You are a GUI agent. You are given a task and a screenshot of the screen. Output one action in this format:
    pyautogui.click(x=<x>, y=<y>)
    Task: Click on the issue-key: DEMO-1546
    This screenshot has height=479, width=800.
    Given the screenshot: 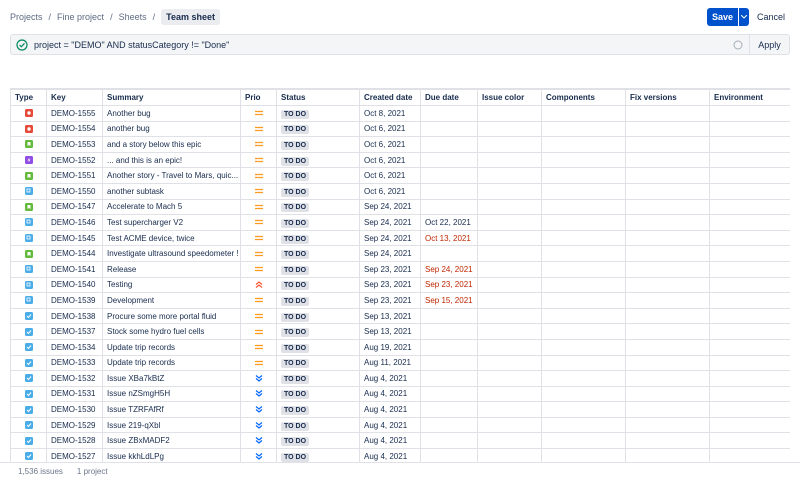 What is the action you would take?
    pyautogui.click(x=74, y=222)
    